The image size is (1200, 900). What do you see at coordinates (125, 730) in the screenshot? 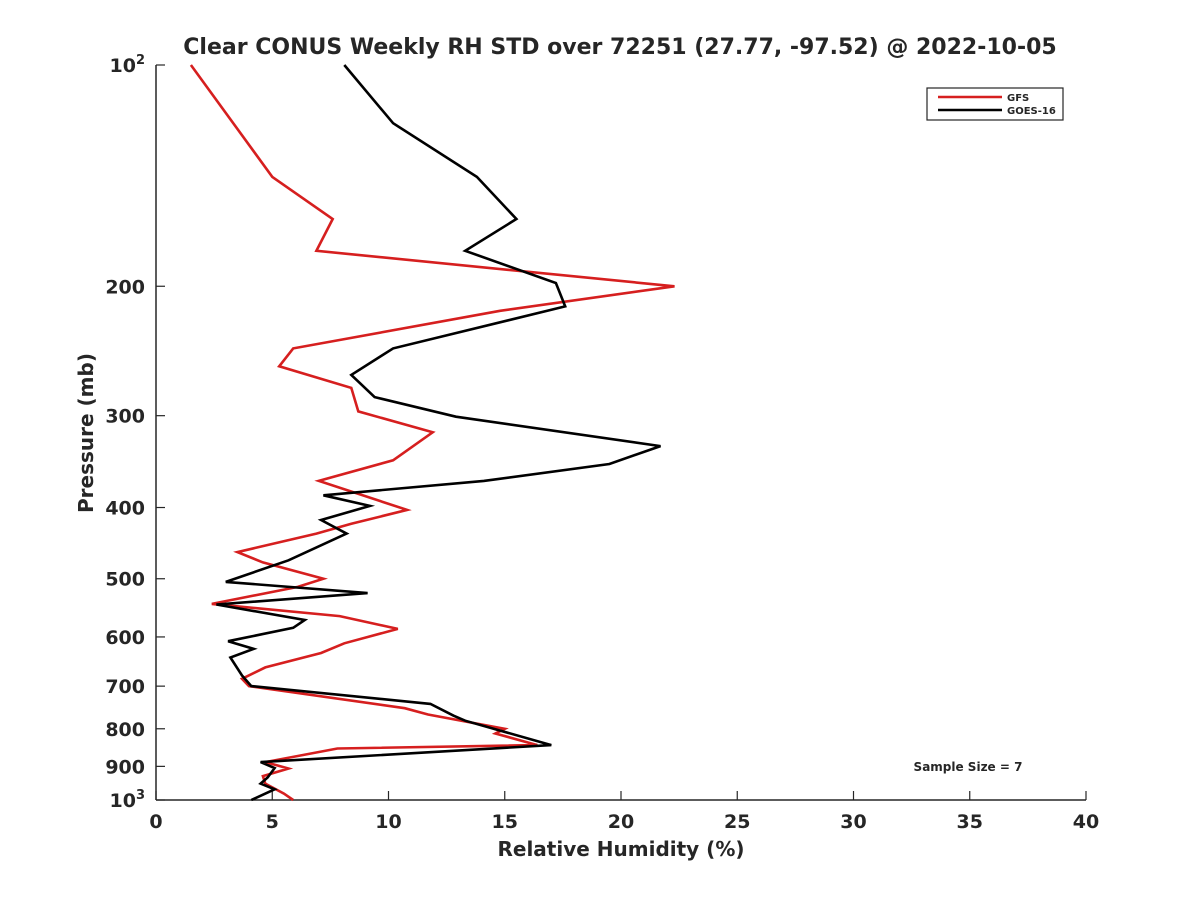
I see `y-tick-label: 800` at bounding box center [125, 730].